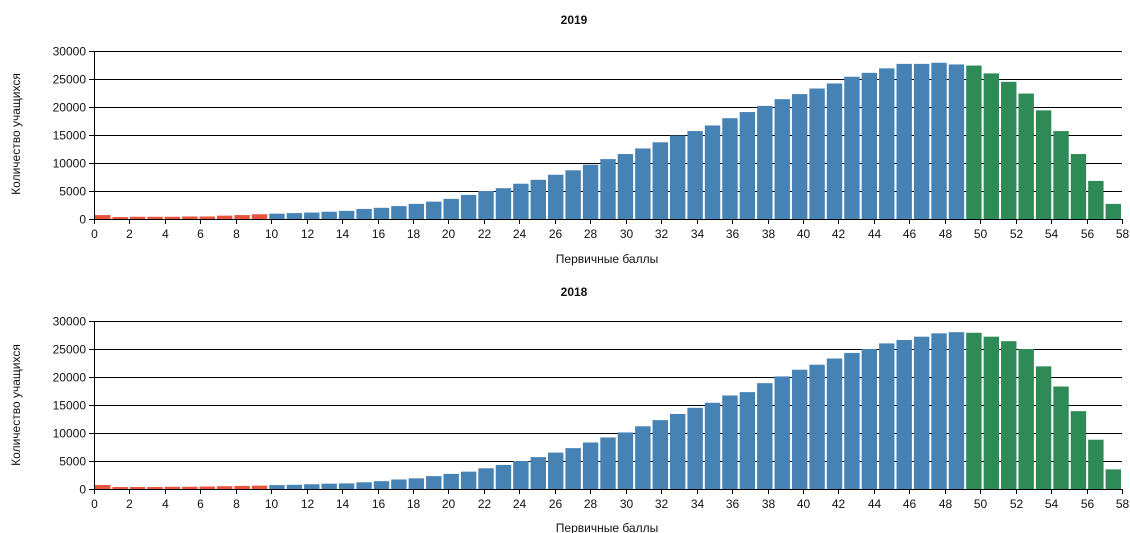 This screenshot has height=533, width=1130. I want to click on x-tick-label: 10, so click(272, 504).